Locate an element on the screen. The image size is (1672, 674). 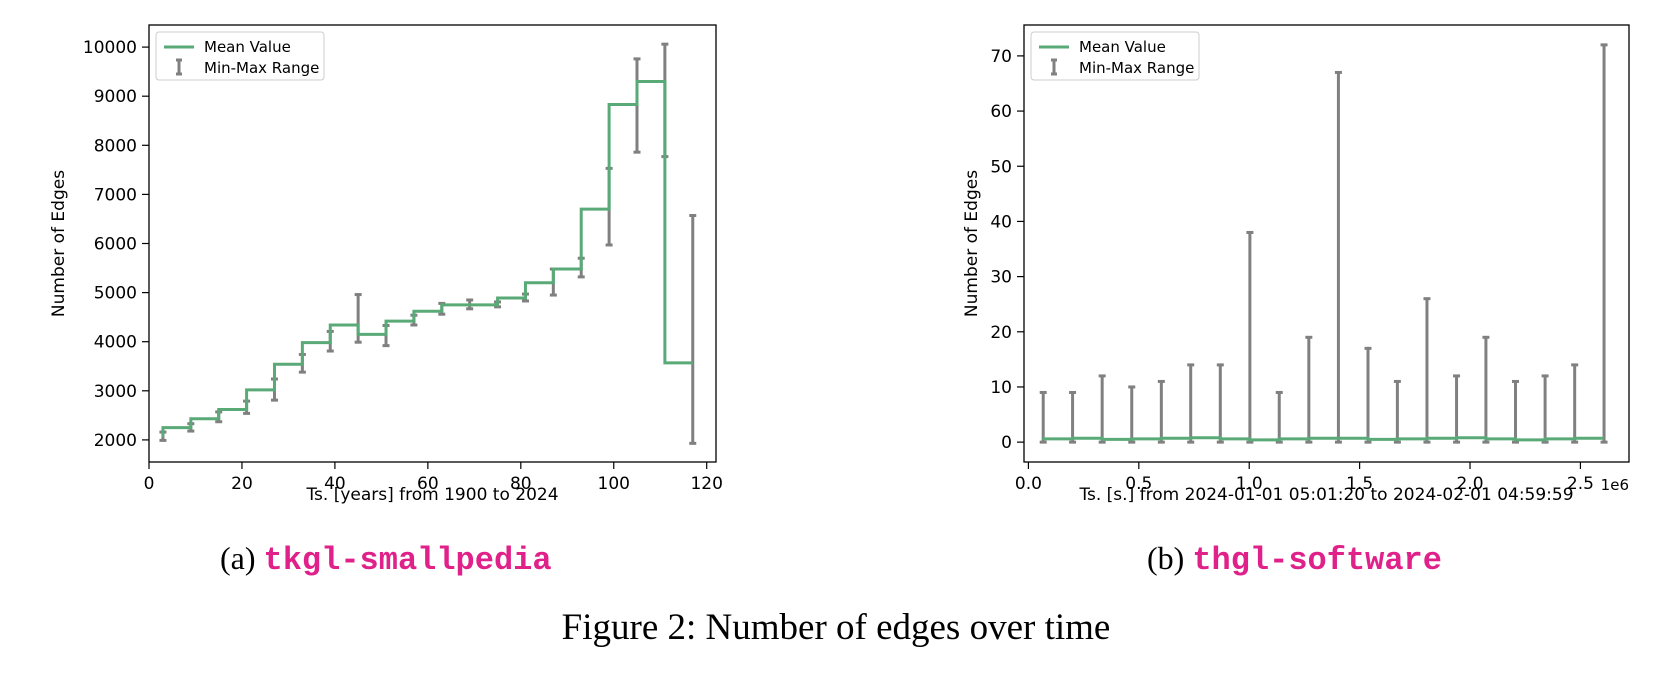
subcaption-b: (b) thgl-software is located at coordinates (1294, 559).